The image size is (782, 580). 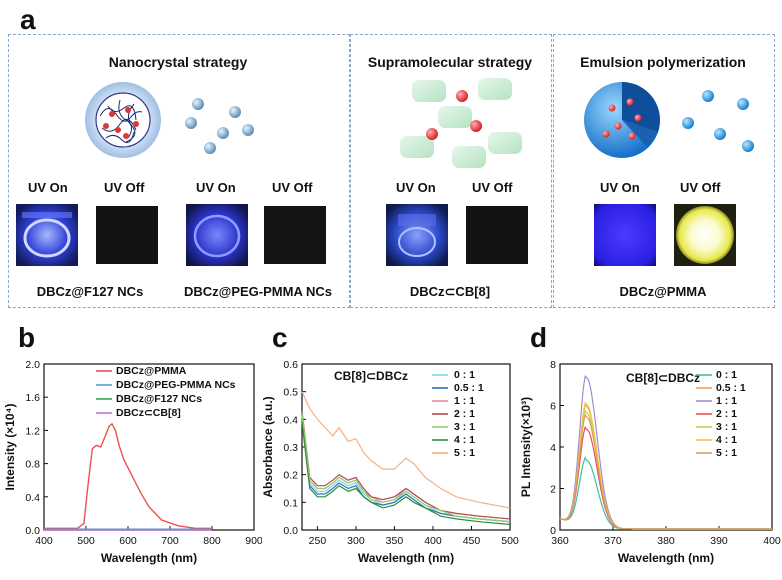 I want to click on y-tick-label: 0.3, so click(x=290, y=448).